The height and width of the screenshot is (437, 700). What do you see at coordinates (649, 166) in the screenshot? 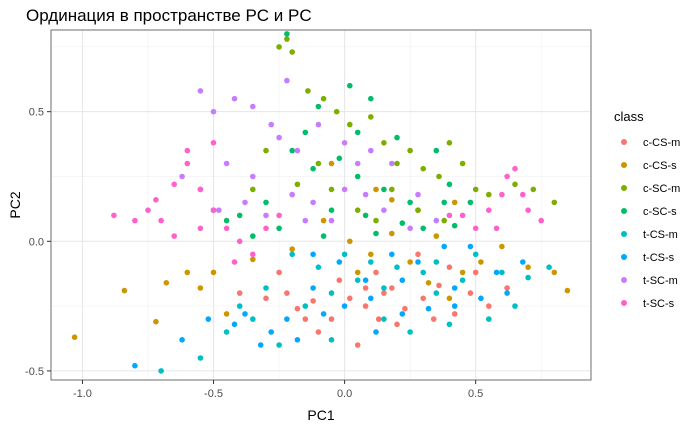
I see `legend-item: c-CS-s` at bounding box center [649, 166].